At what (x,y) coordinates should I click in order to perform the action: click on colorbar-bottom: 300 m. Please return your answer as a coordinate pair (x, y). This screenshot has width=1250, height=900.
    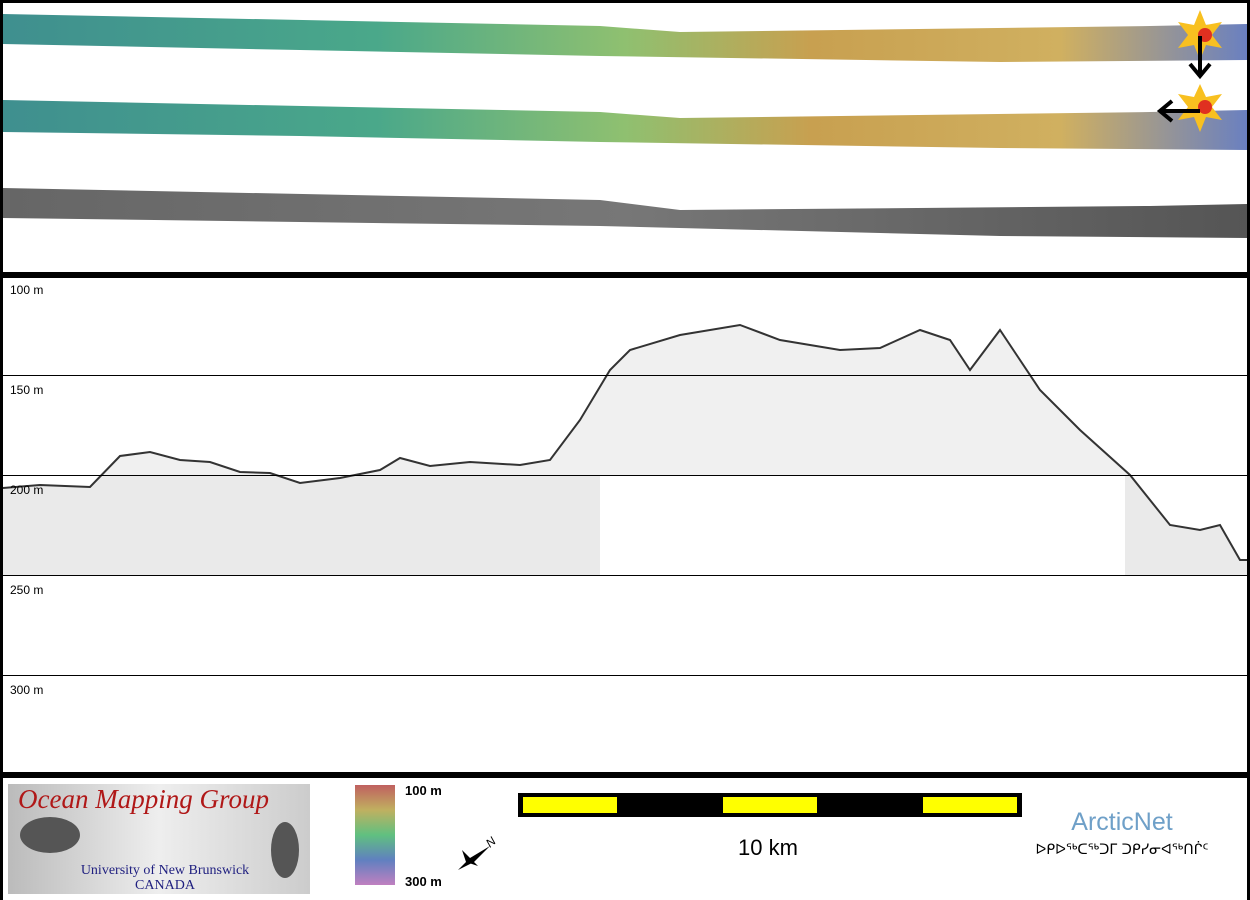
    Looking at the image, I should click on (423, 881).